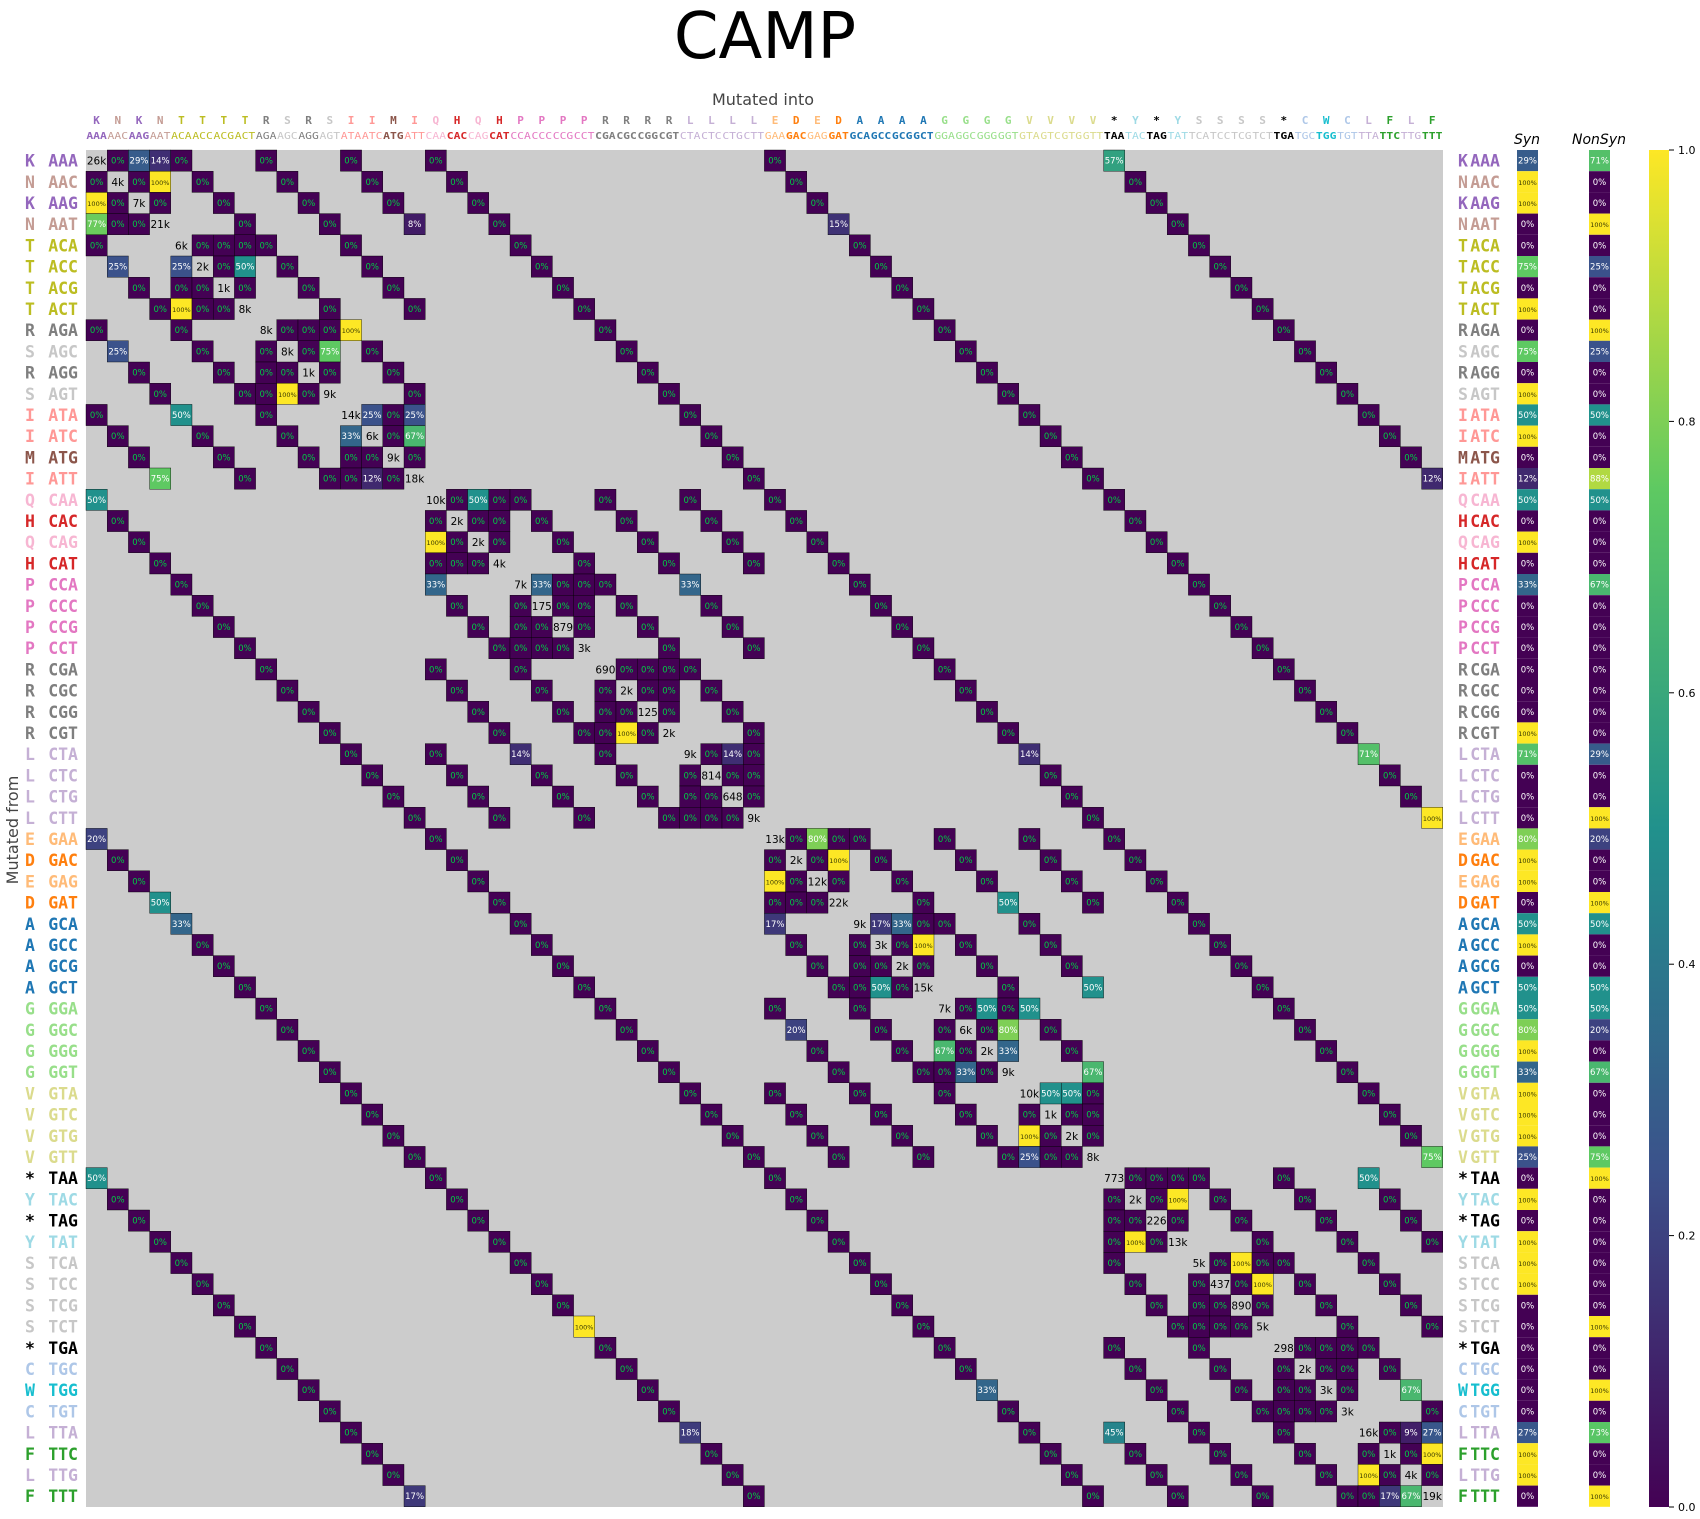  What do you see at coordinates (1485, 203) in the screenshot?
I see `right-codon-label: AAG` at bounding box center [1485, 203].